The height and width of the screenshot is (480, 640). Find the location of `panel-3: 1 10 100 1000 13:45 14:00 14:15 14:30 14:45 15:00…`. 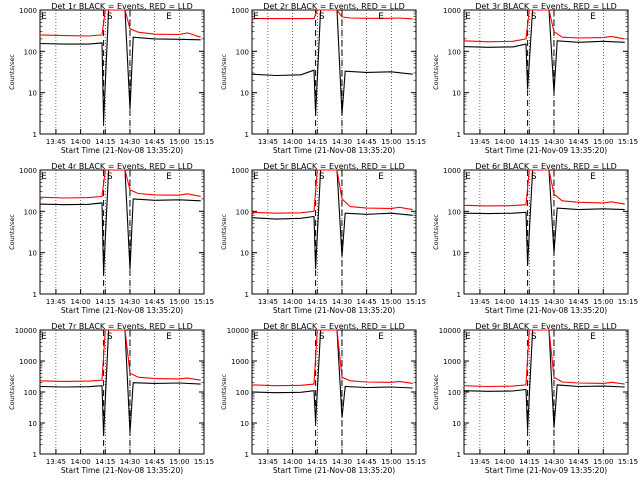

panel-3: 1 10 100 1000 13:45 14:00 14:15 14:30 14:45 15:00… is located at coordinates (535, 78).